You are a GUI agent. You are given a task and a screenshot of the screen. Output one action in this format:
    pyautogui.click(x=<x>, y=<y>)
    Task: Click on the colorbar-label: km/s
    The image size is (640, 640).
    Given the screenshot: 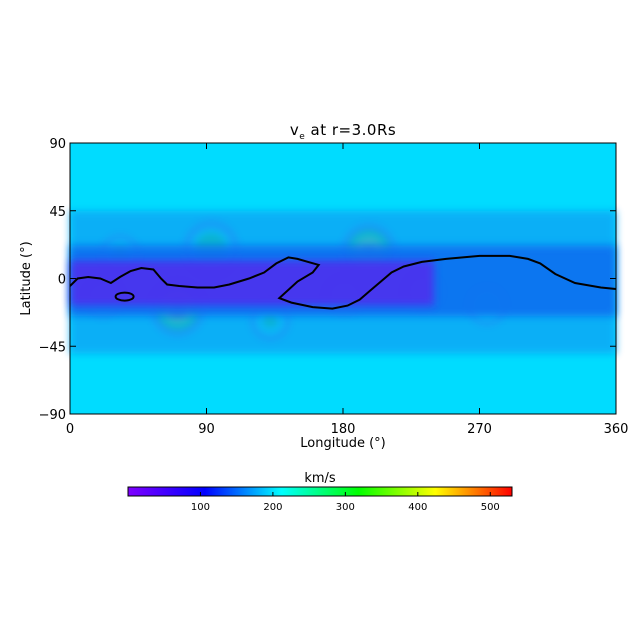 What is the action you would take?
    pyautogui.click(x=320, y=478)
    